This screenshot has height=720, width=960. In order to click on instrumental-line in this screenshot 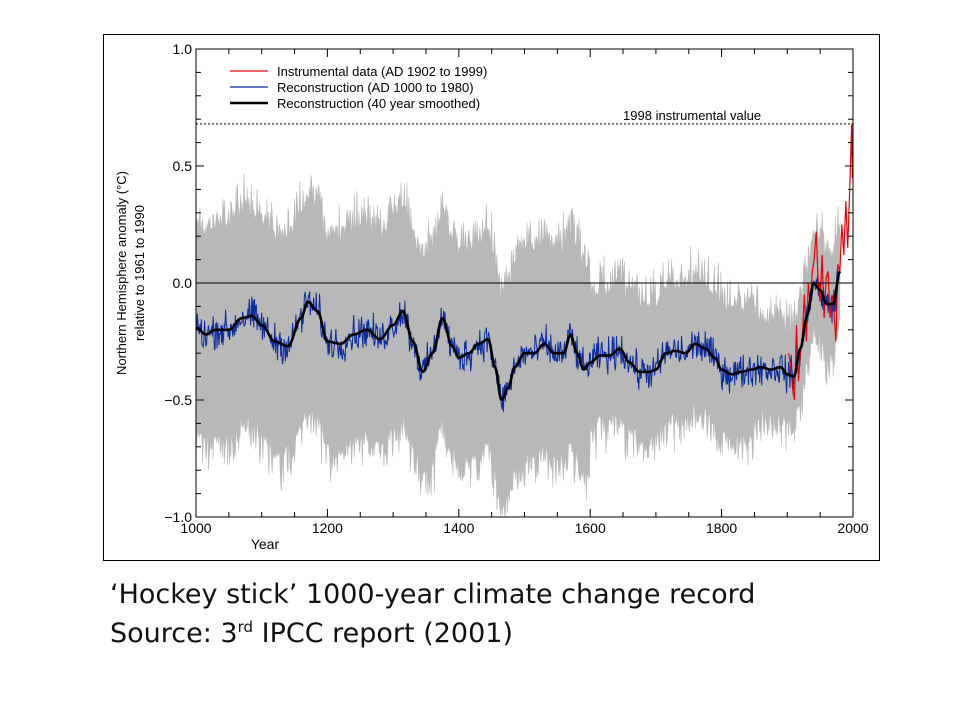, I will do `click(820, 262)`.